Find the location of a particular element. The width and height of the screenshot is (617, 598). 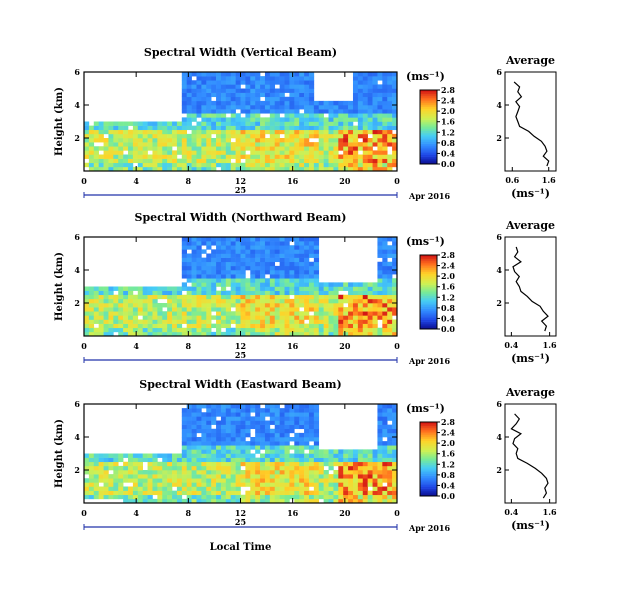

average-x-tick-label: 0.6 is located at coordinates (512, 180).